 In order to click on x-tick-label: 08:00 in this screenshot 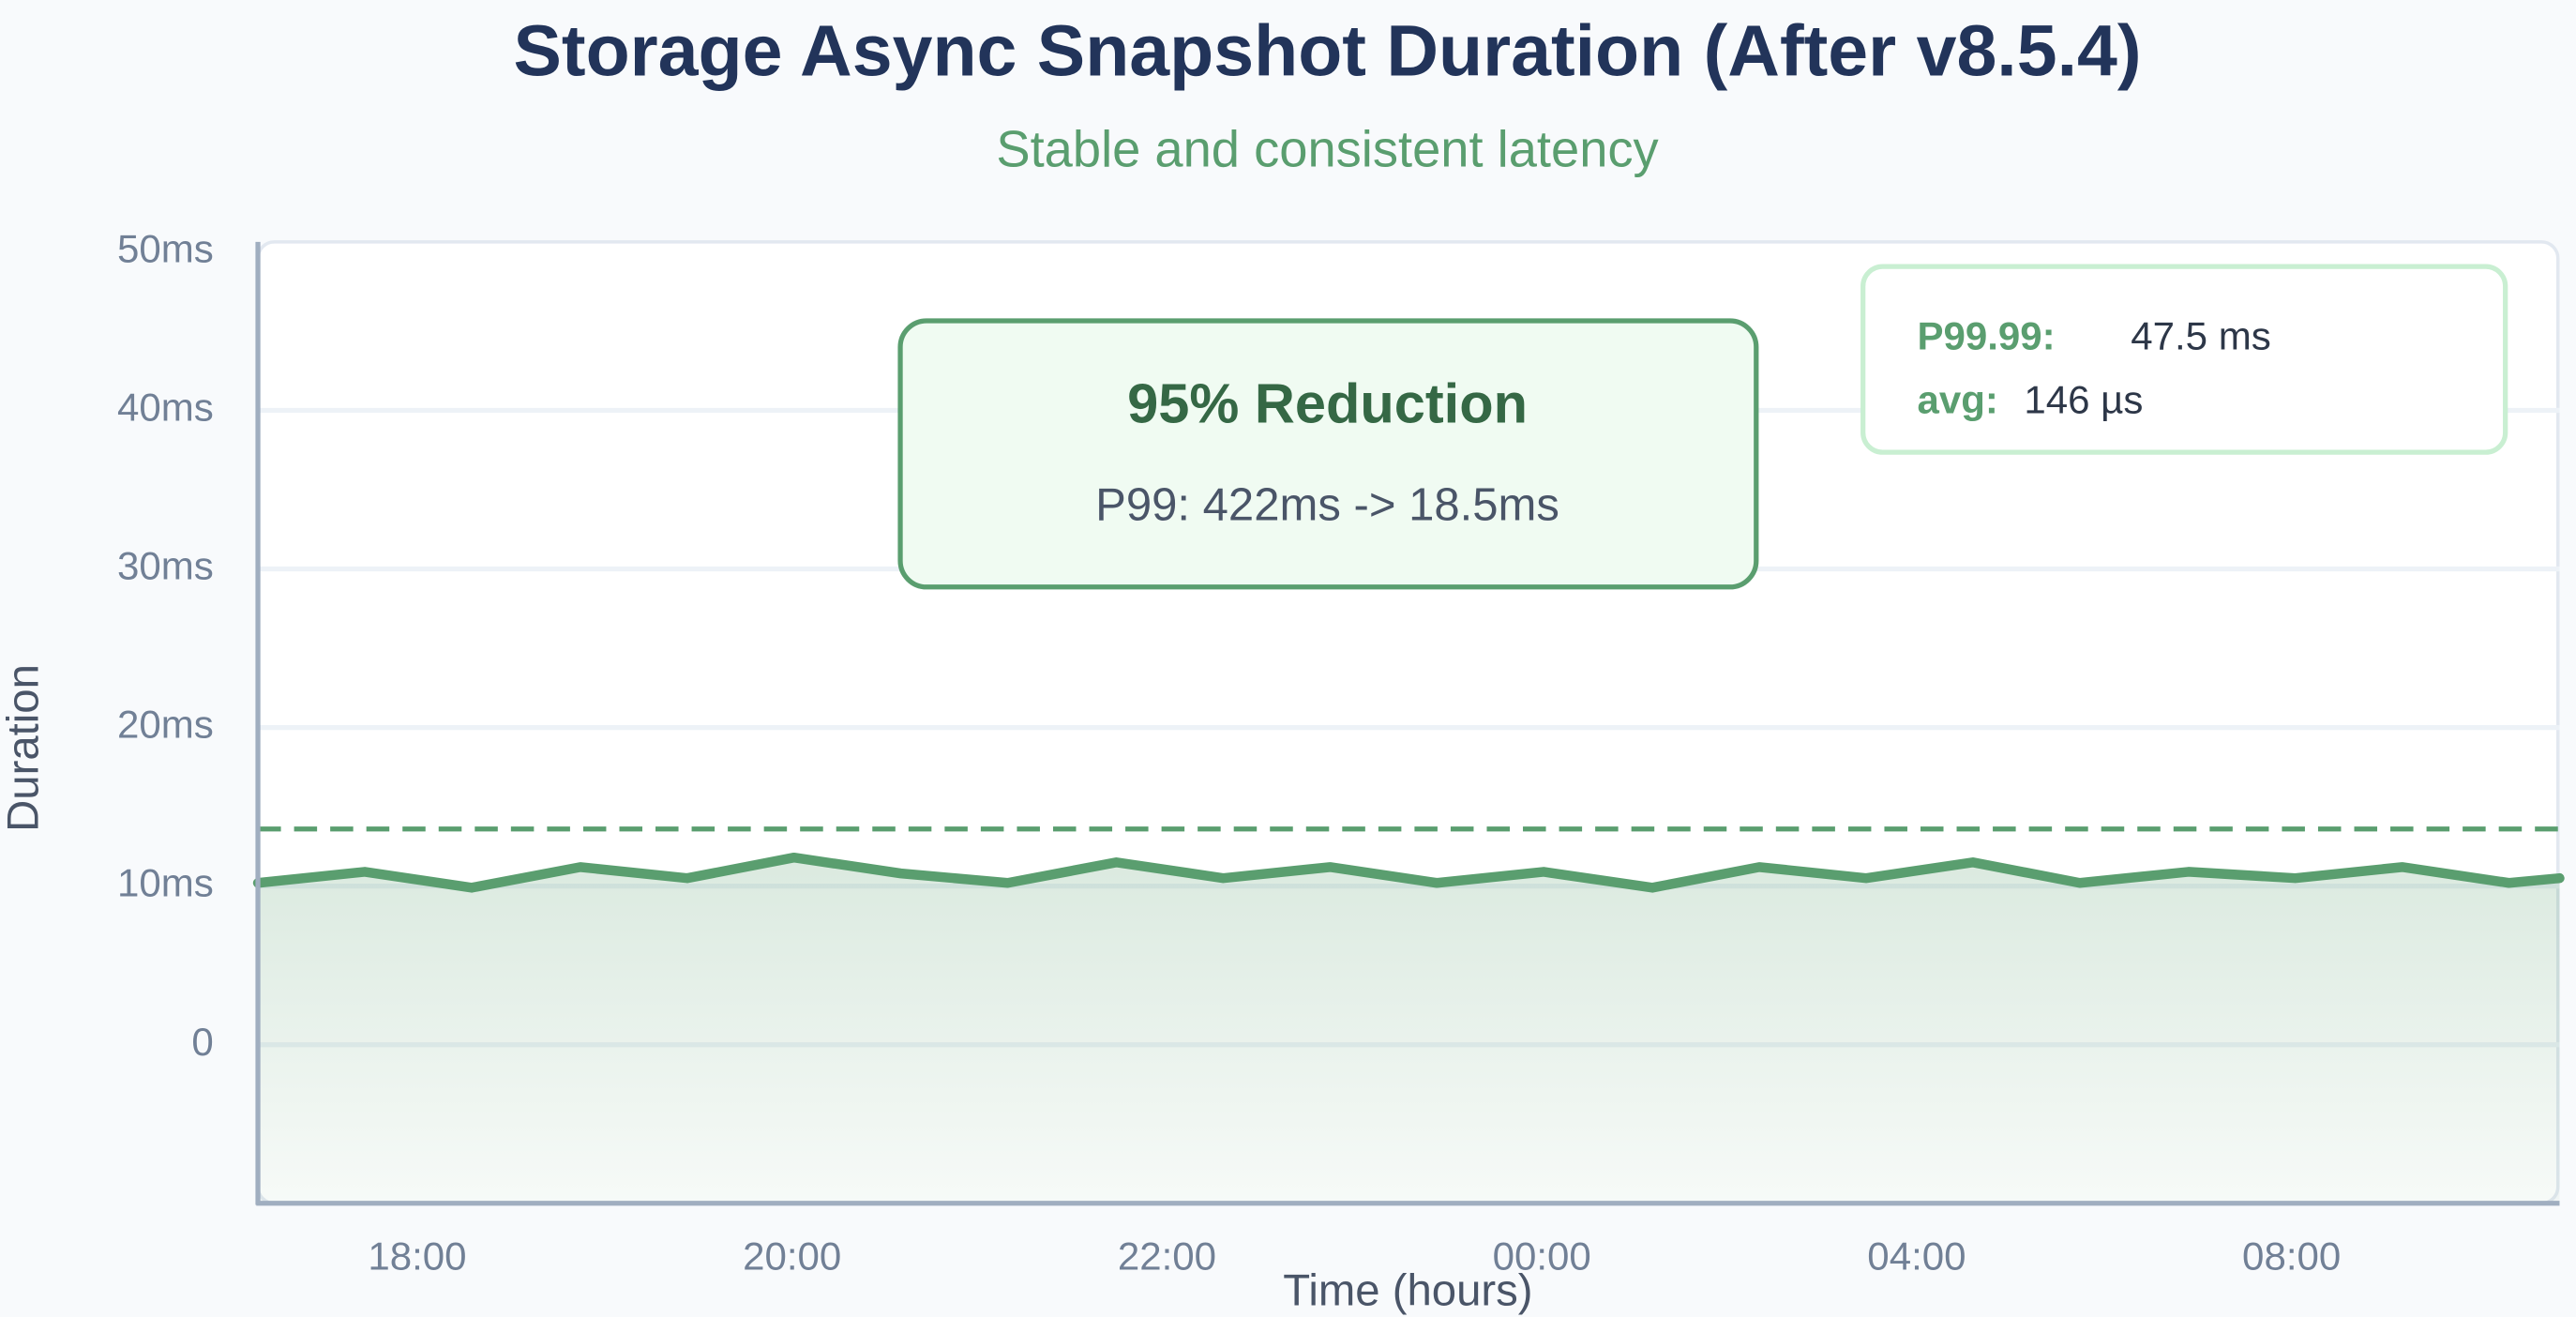, I will do `click(2291, 1256)`.